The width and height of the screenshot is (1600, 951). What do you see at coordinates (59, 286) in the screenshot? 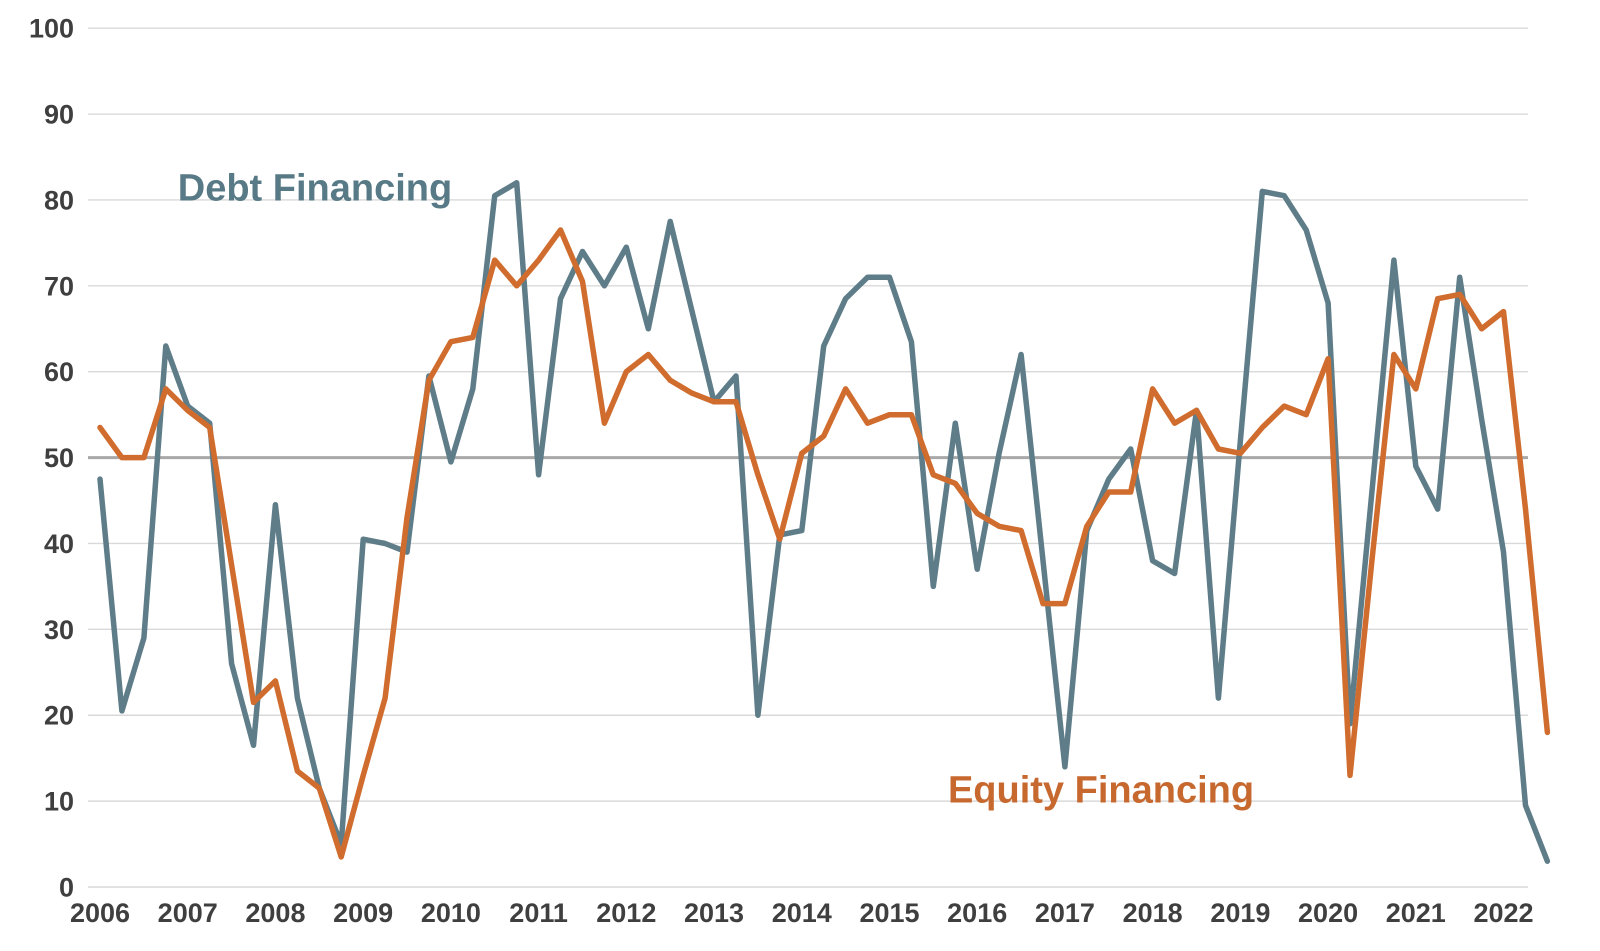
I see `y-tick-label: 70` at bounding box center [59, 286].